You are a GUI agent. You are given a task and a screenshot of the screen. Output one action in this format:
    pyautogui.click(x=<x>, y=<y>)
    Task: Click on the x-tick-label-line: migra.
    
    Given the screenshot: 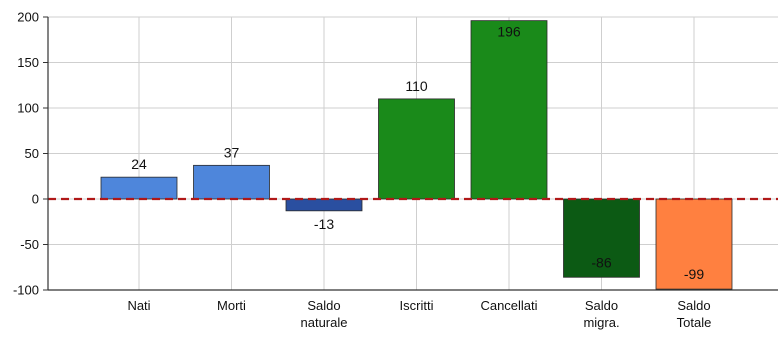 What is the action you would take?
    pyautogui.click(x=601, y=322)
    